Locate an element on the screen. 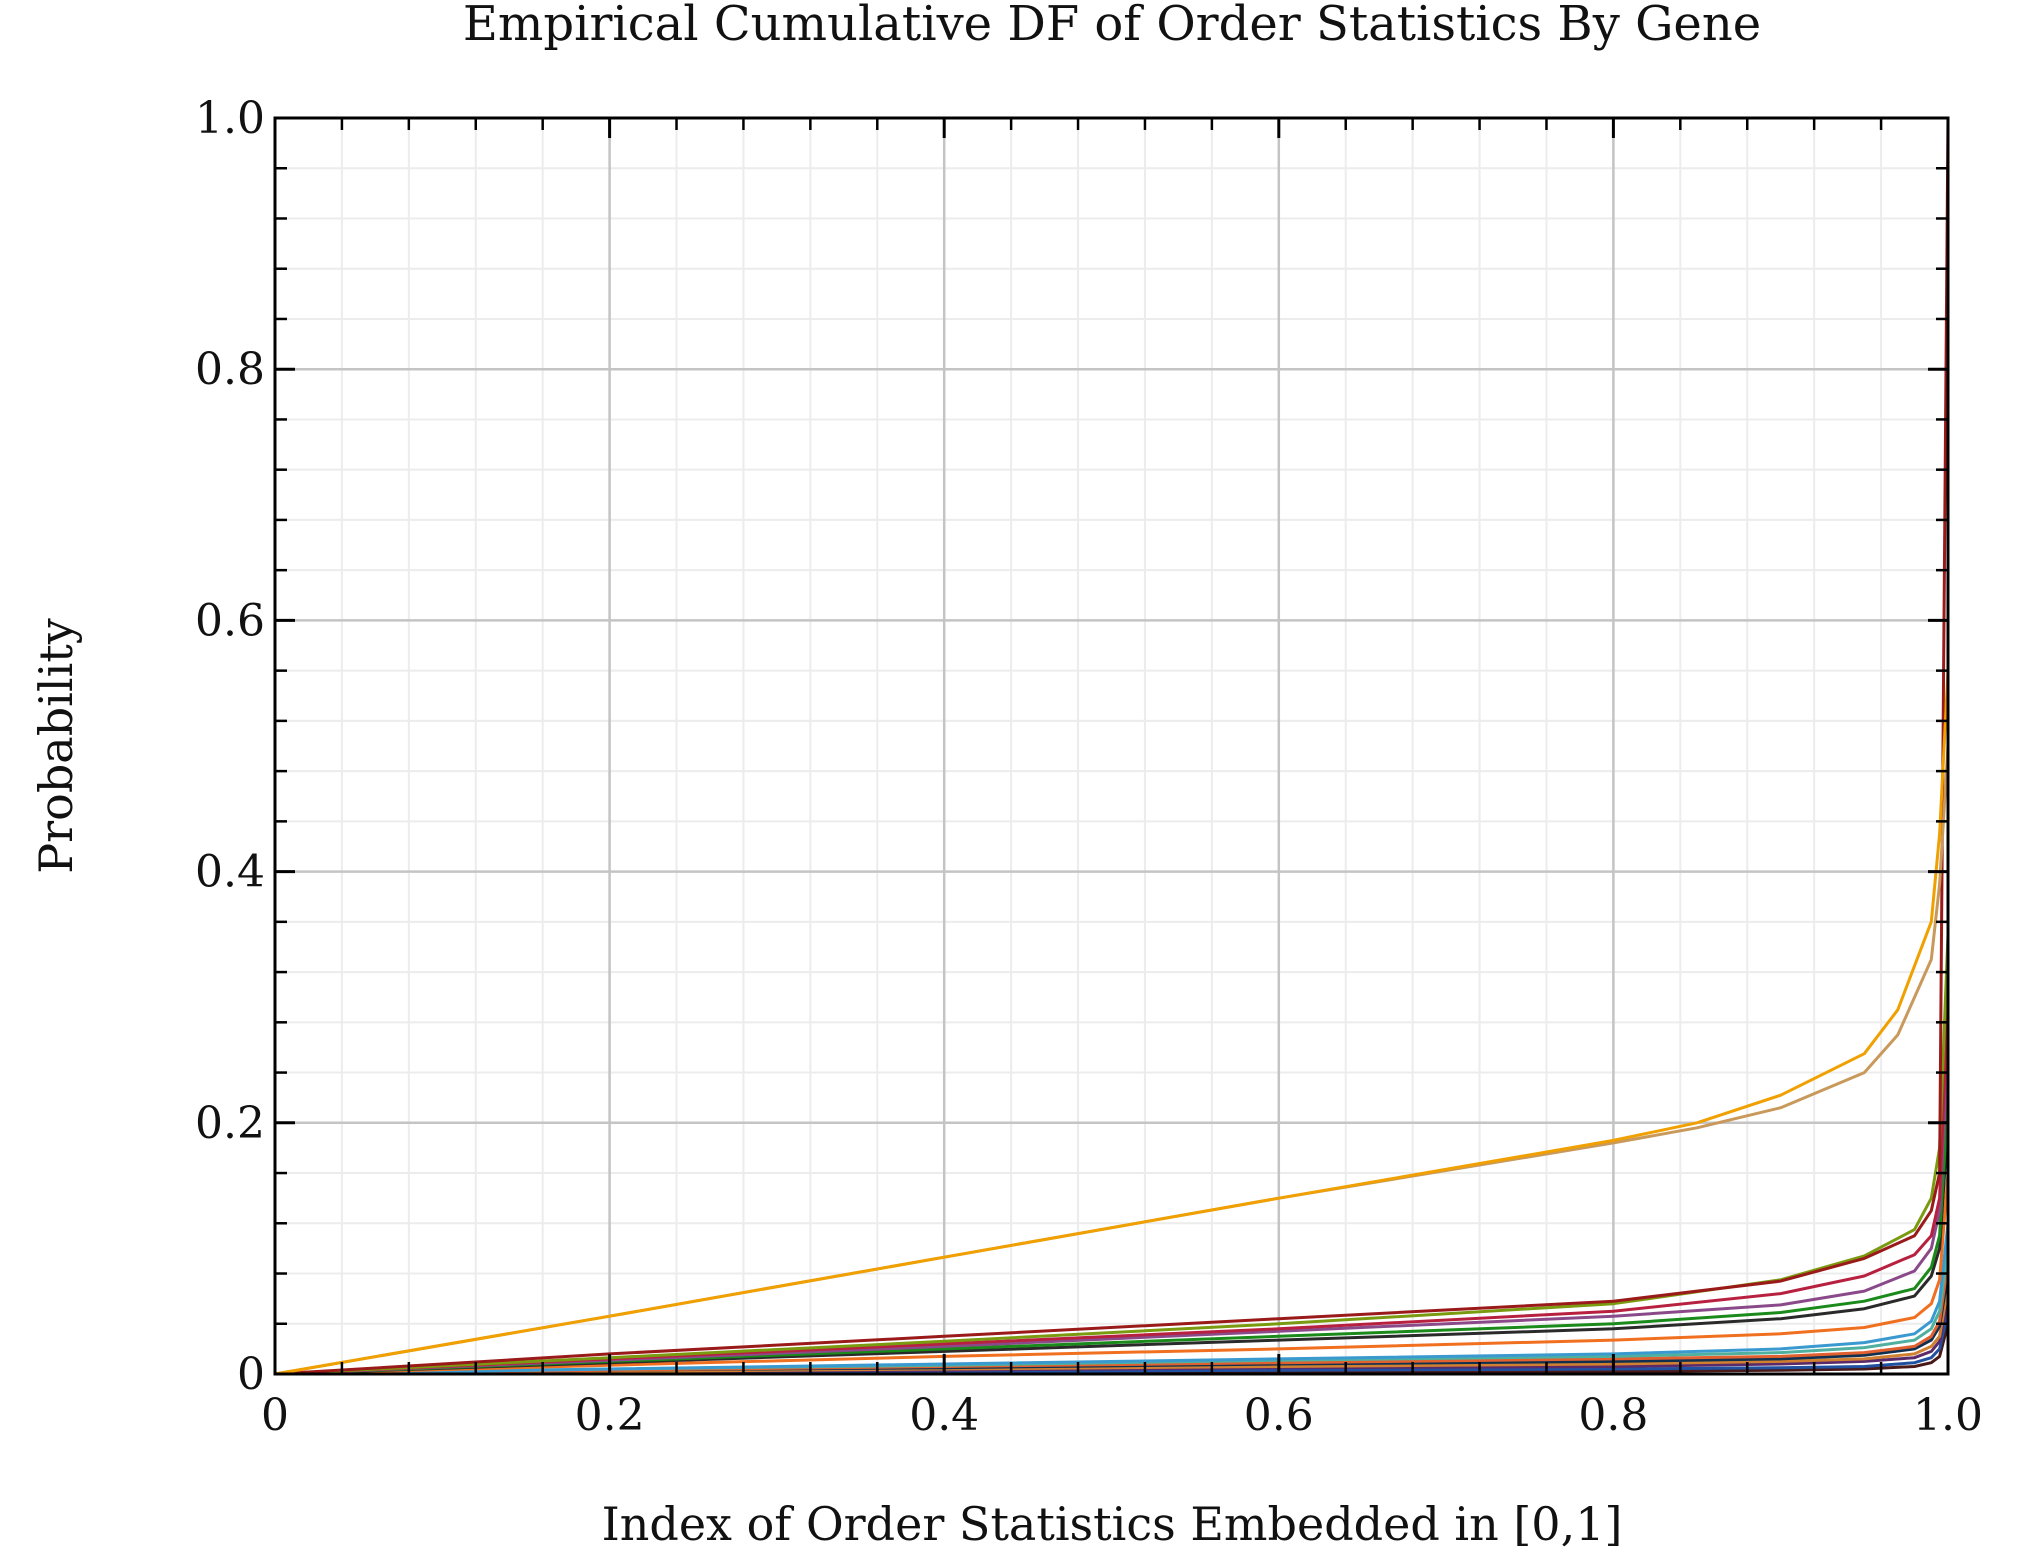 The height and width of the screenshot is (1556, 2028). x-tick-label: 0.8 is located at coordinates (1613, 1415).